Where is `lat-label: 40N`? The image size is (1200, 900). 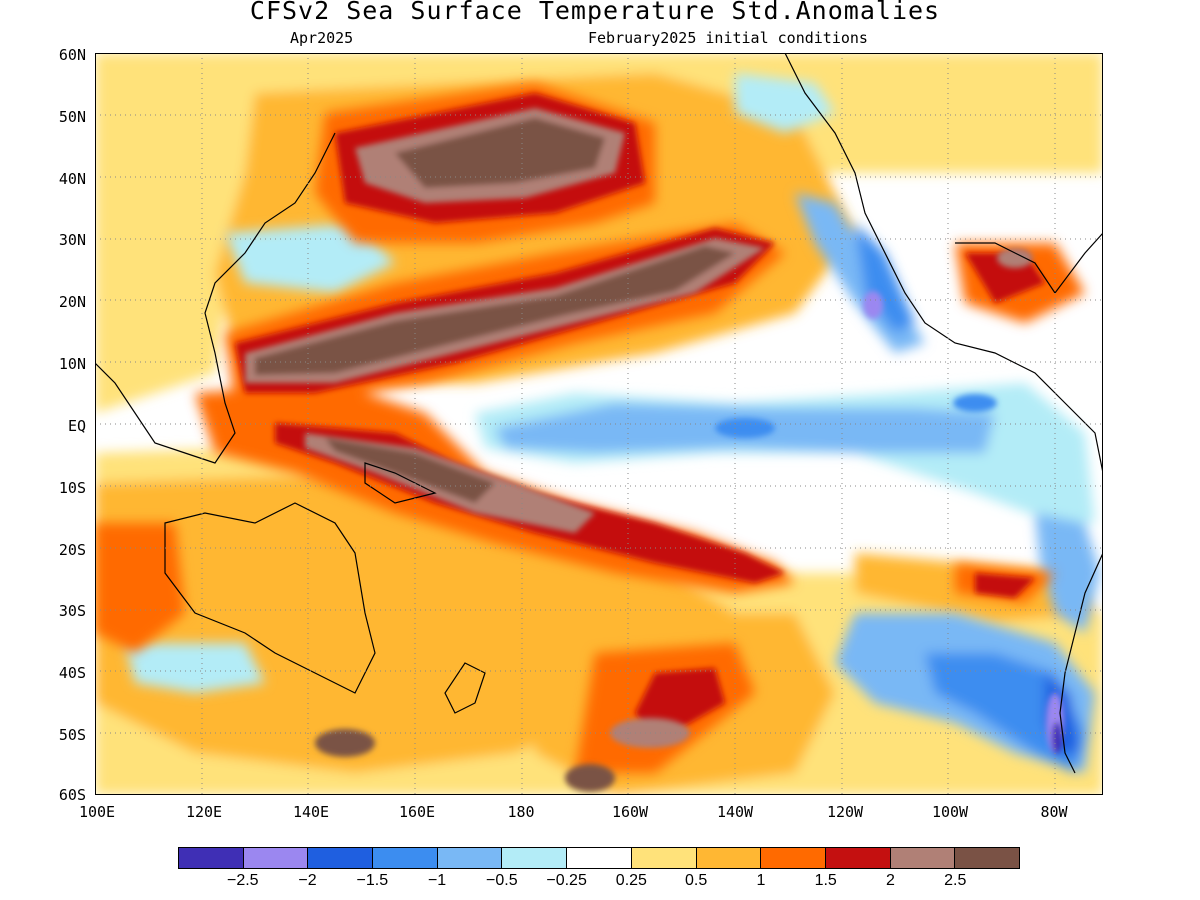 lat-label: 40N is located at coordinates (72, 179).